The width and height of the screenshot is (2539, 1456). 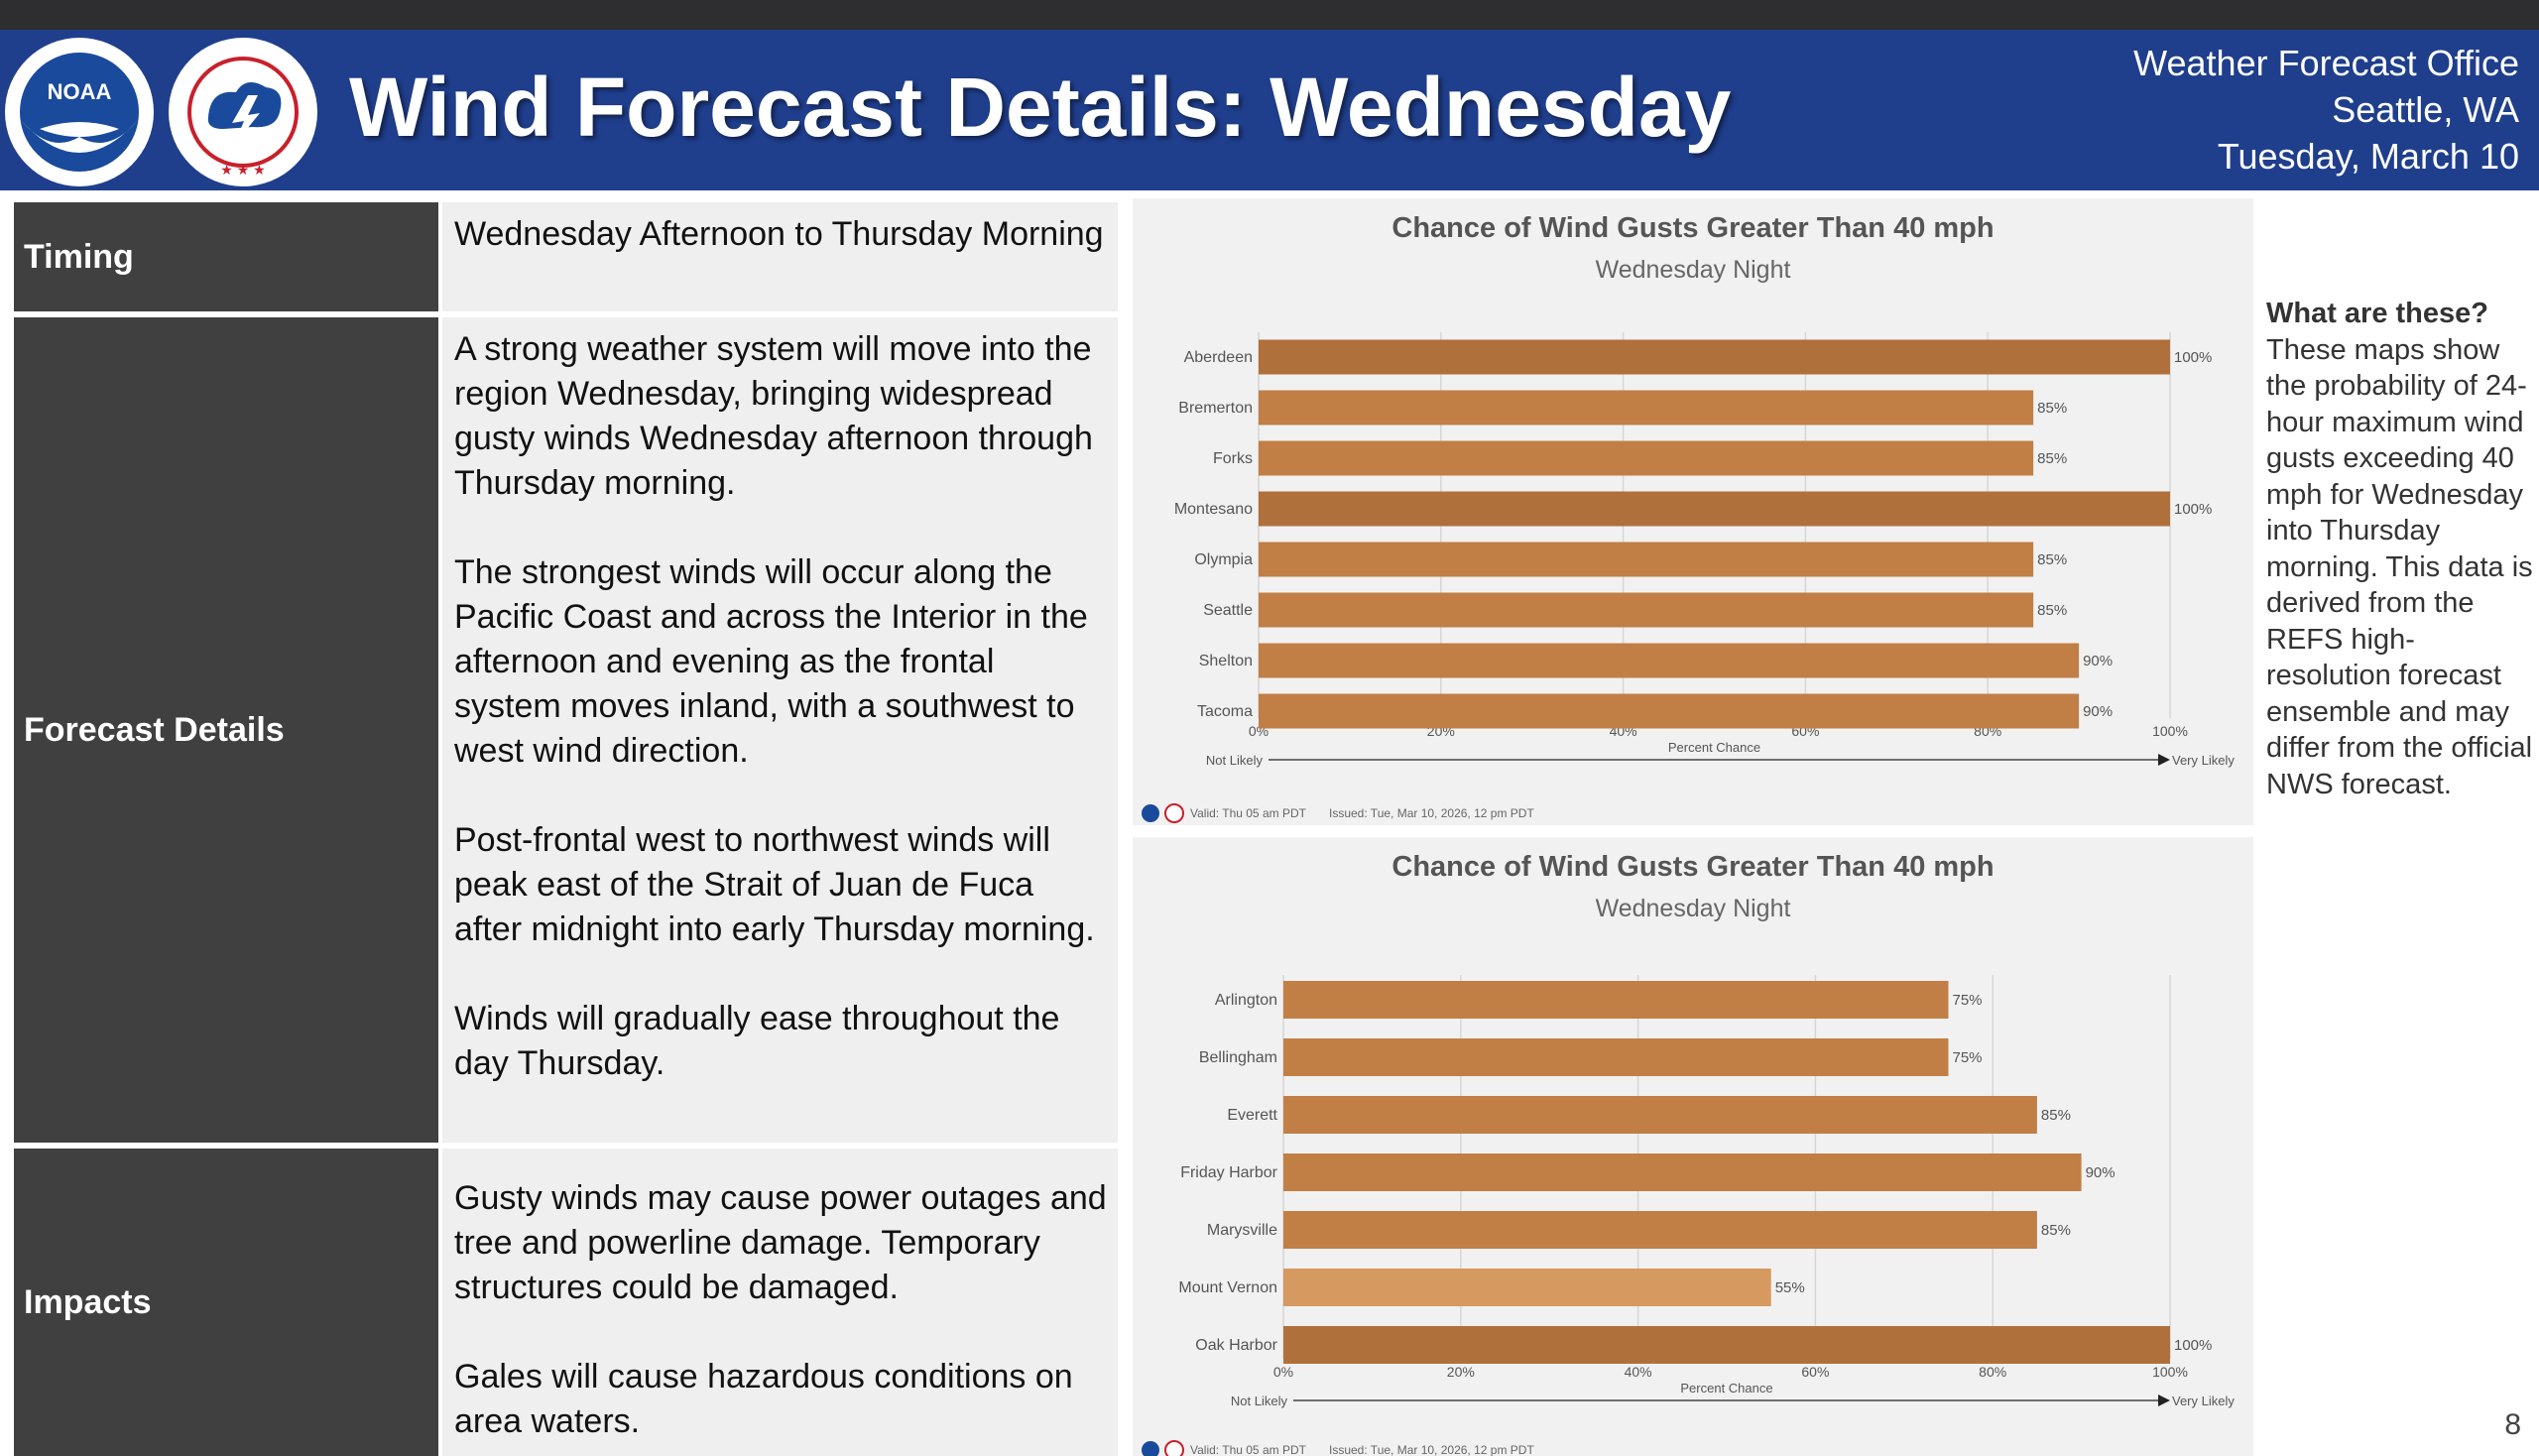 What do you see at coordinates (1246, 1000) in the screenshot?
I see `category-label: Arlington` at bounding box center [1246, 1000].